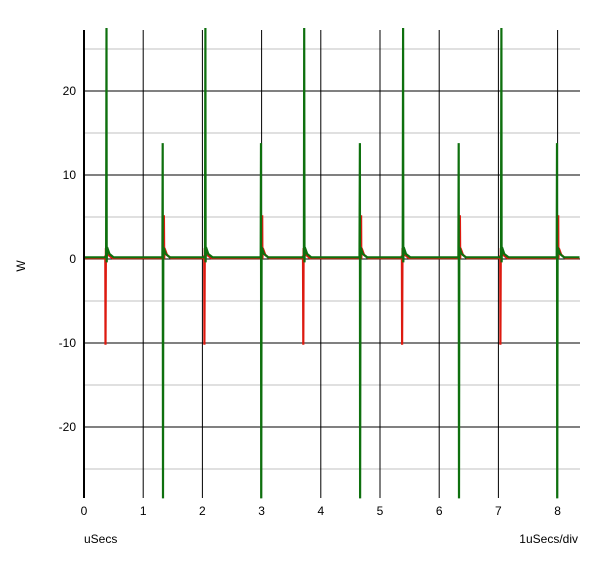  Describe the element at coordinates (320, 511) in the screenshot. I see `x-tick-label: 4` at that location.